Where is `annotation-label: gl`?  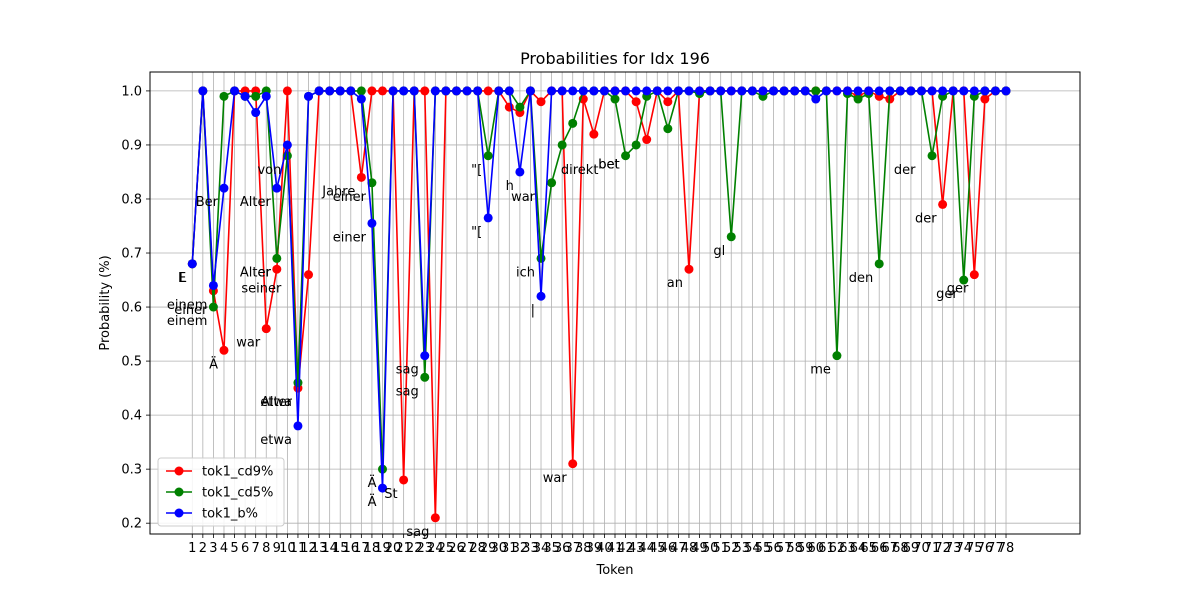
annotation-label: gl is located at coordinates (719, 251).